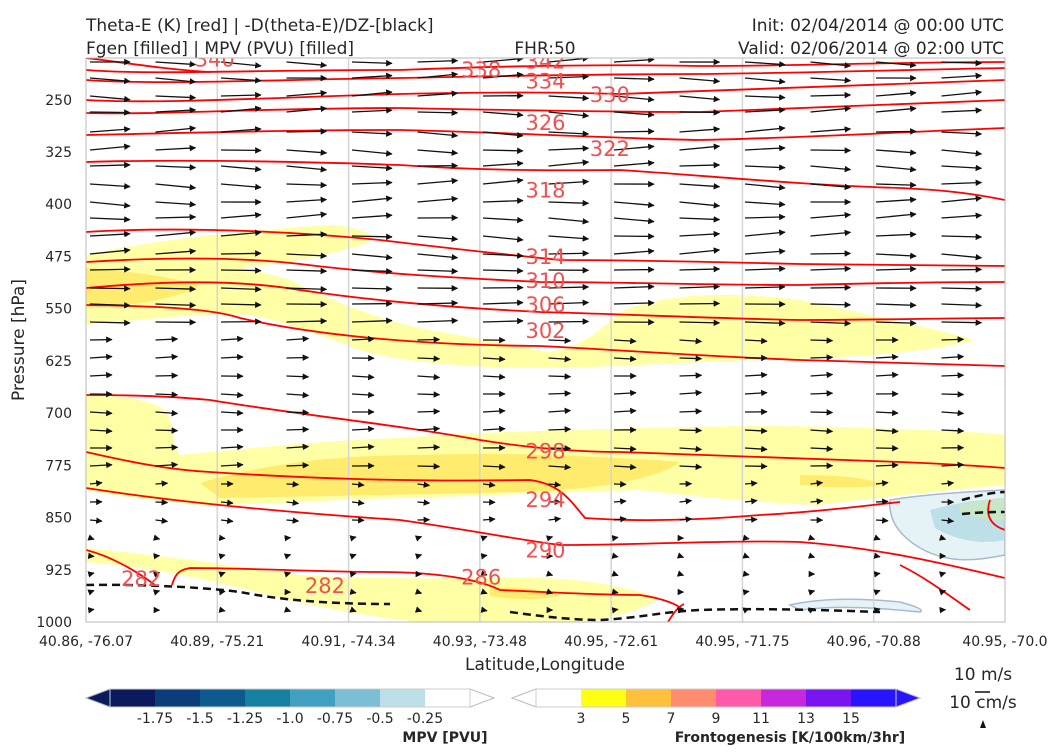 The image size is (1050, 754). What do you see at coordinates (58, 362) in the screenshot?
I see `y-tick-label: 625` at bounding box center [58, 362].